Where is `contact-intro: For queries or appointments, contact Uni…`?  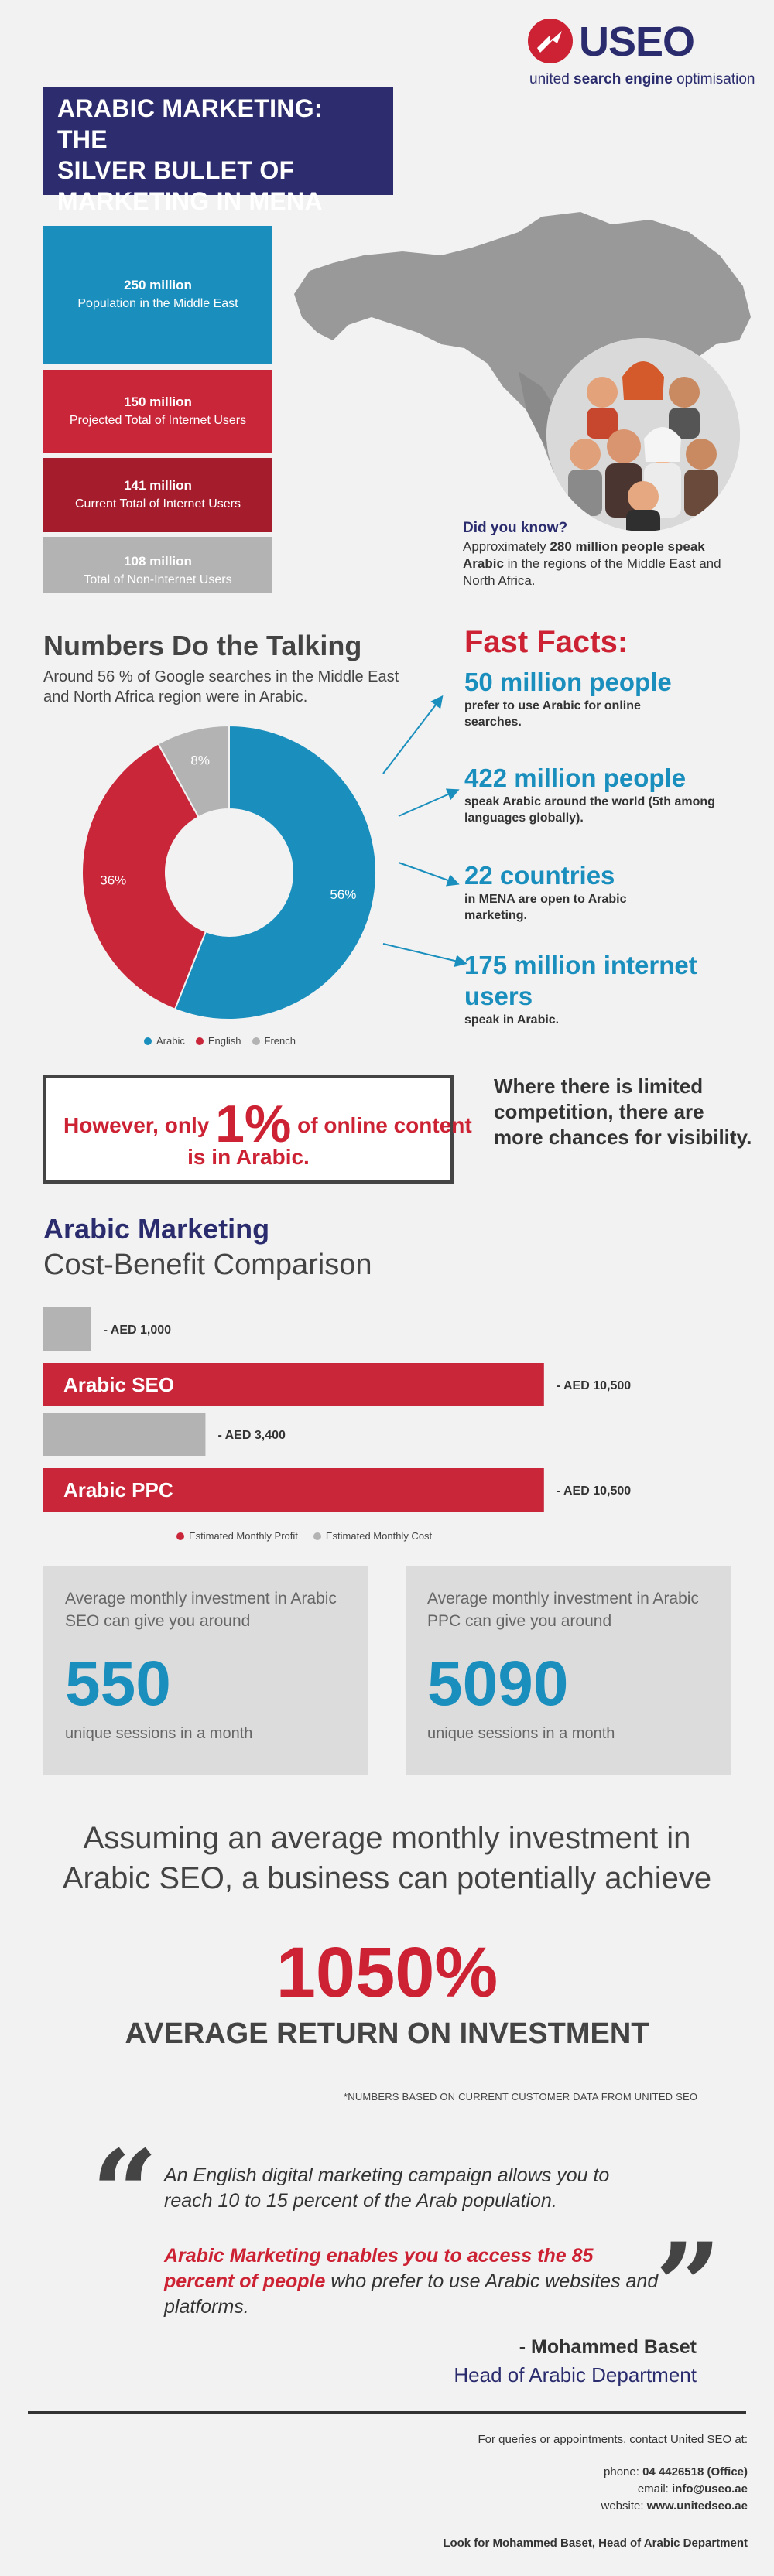
contact-intro: For queries or appointments, contact Uni… is located at coordinates (613, 2439).